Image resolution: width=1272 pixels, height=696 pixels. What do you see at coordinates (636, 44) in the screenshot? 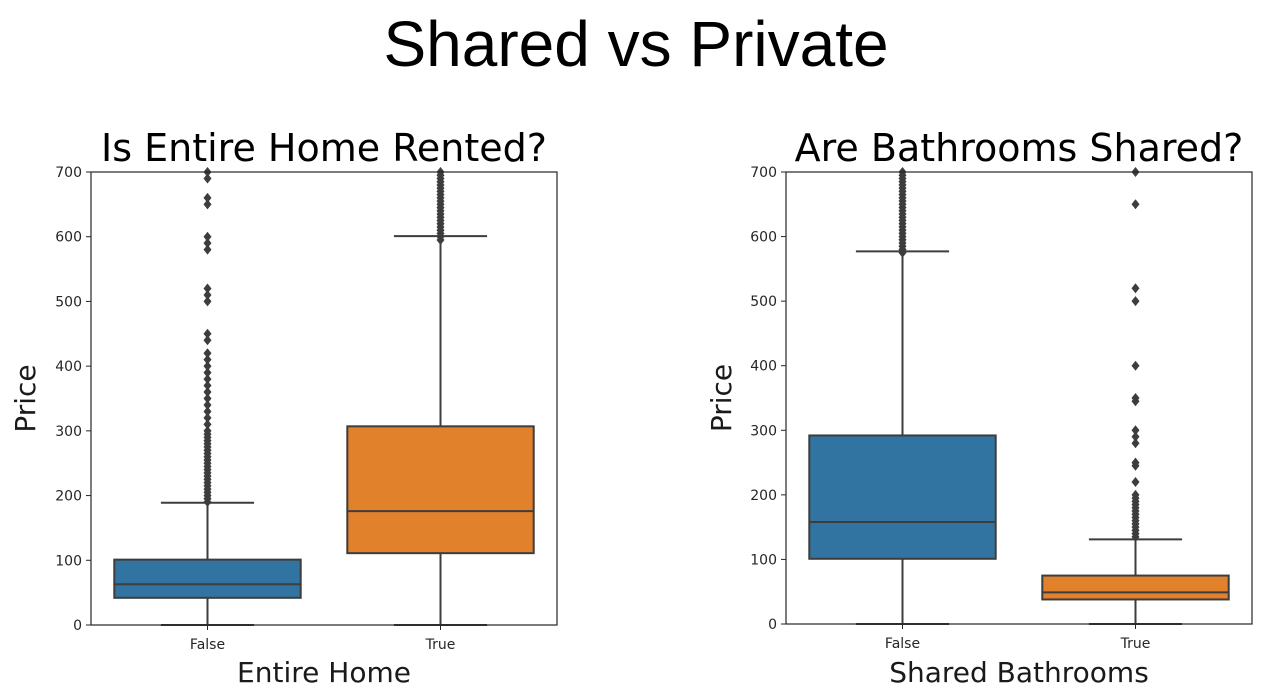
I see `page-title: Shared vs Private` at bounding box center [636, 44].